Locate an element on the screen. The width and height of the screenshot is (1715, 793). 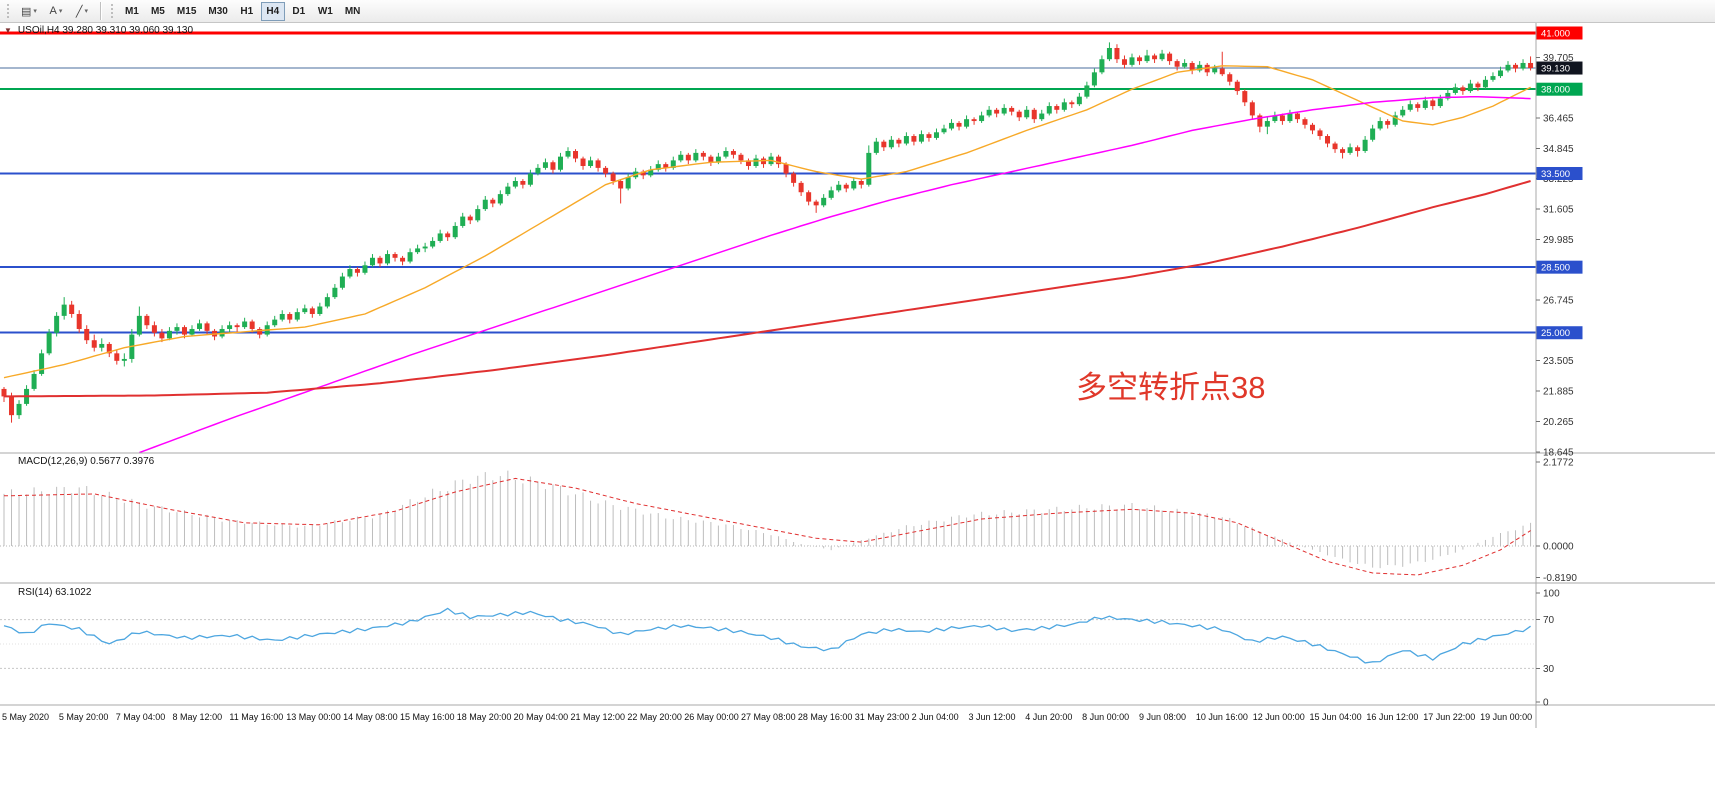
price-badge-text: 39.130 is located at coordinates (1555, 69).